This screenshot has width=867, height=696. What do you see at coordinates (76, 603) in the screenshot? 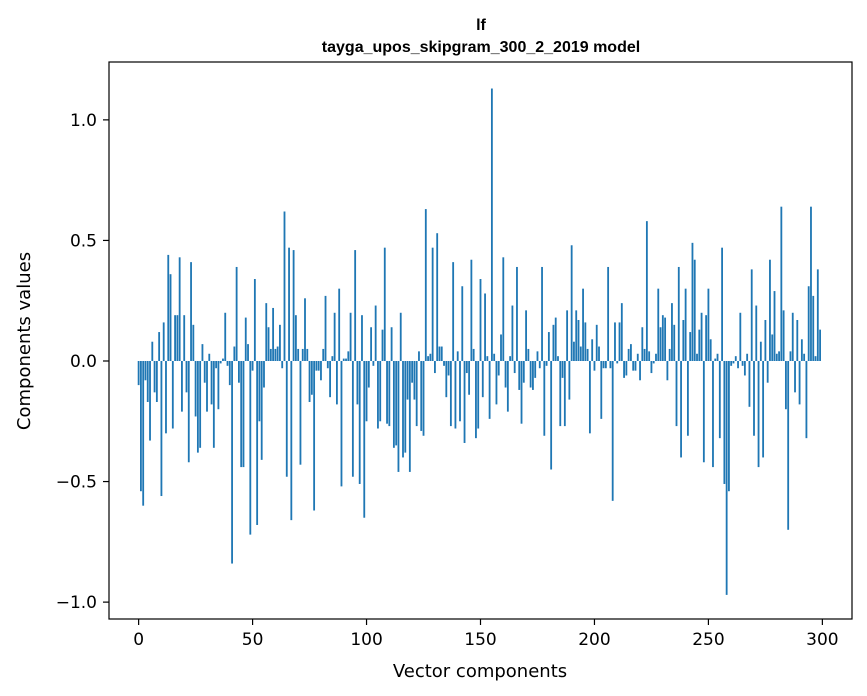
I see `y-tick-label: −1.0` at bounding box center [76, 603].